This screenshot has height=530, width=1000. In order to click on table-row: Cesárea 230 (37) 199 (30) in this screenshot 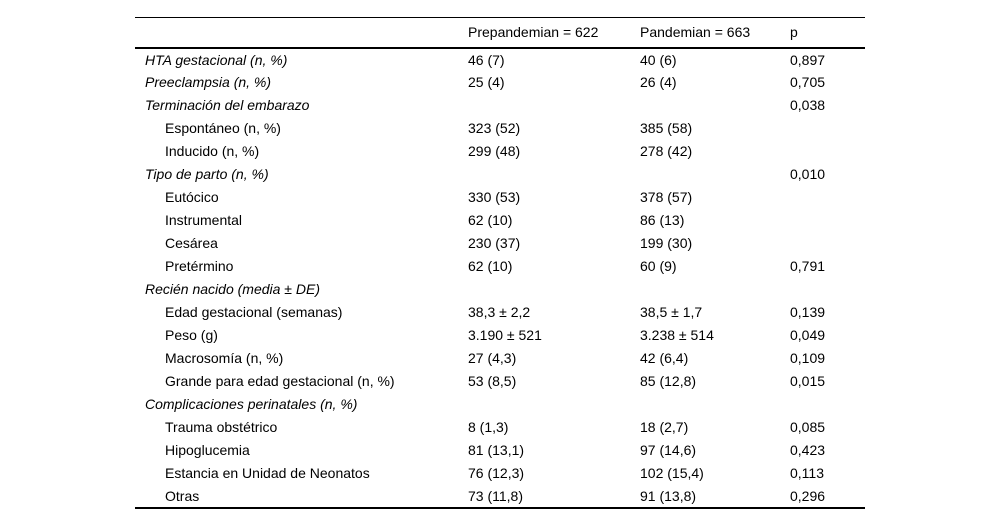, I will do `click(500, 243)`.